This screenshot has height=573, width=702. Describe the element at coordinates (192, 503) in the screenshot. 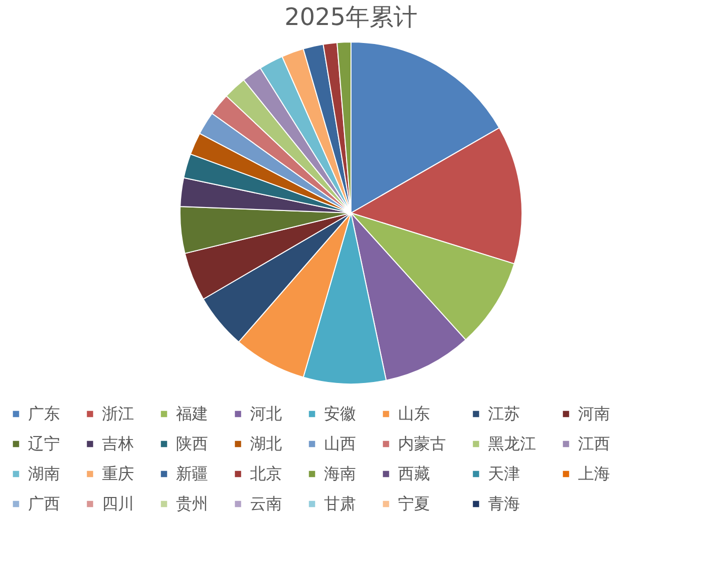

I see `legend-label: 贵州` at that location.